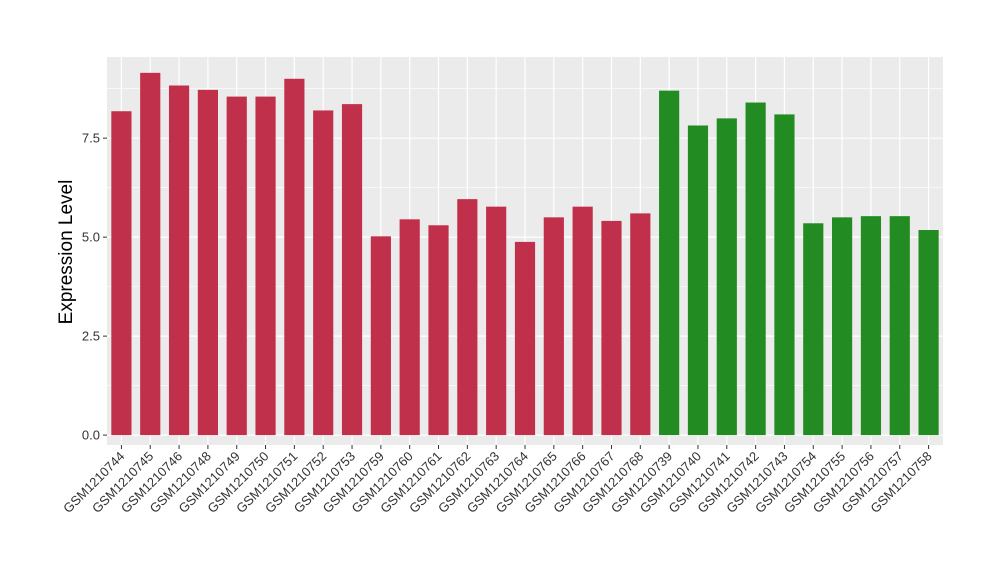  Describe the element at coordinates (496, 321) in the screenshot. I see `bar-GSM1210763` at that location.